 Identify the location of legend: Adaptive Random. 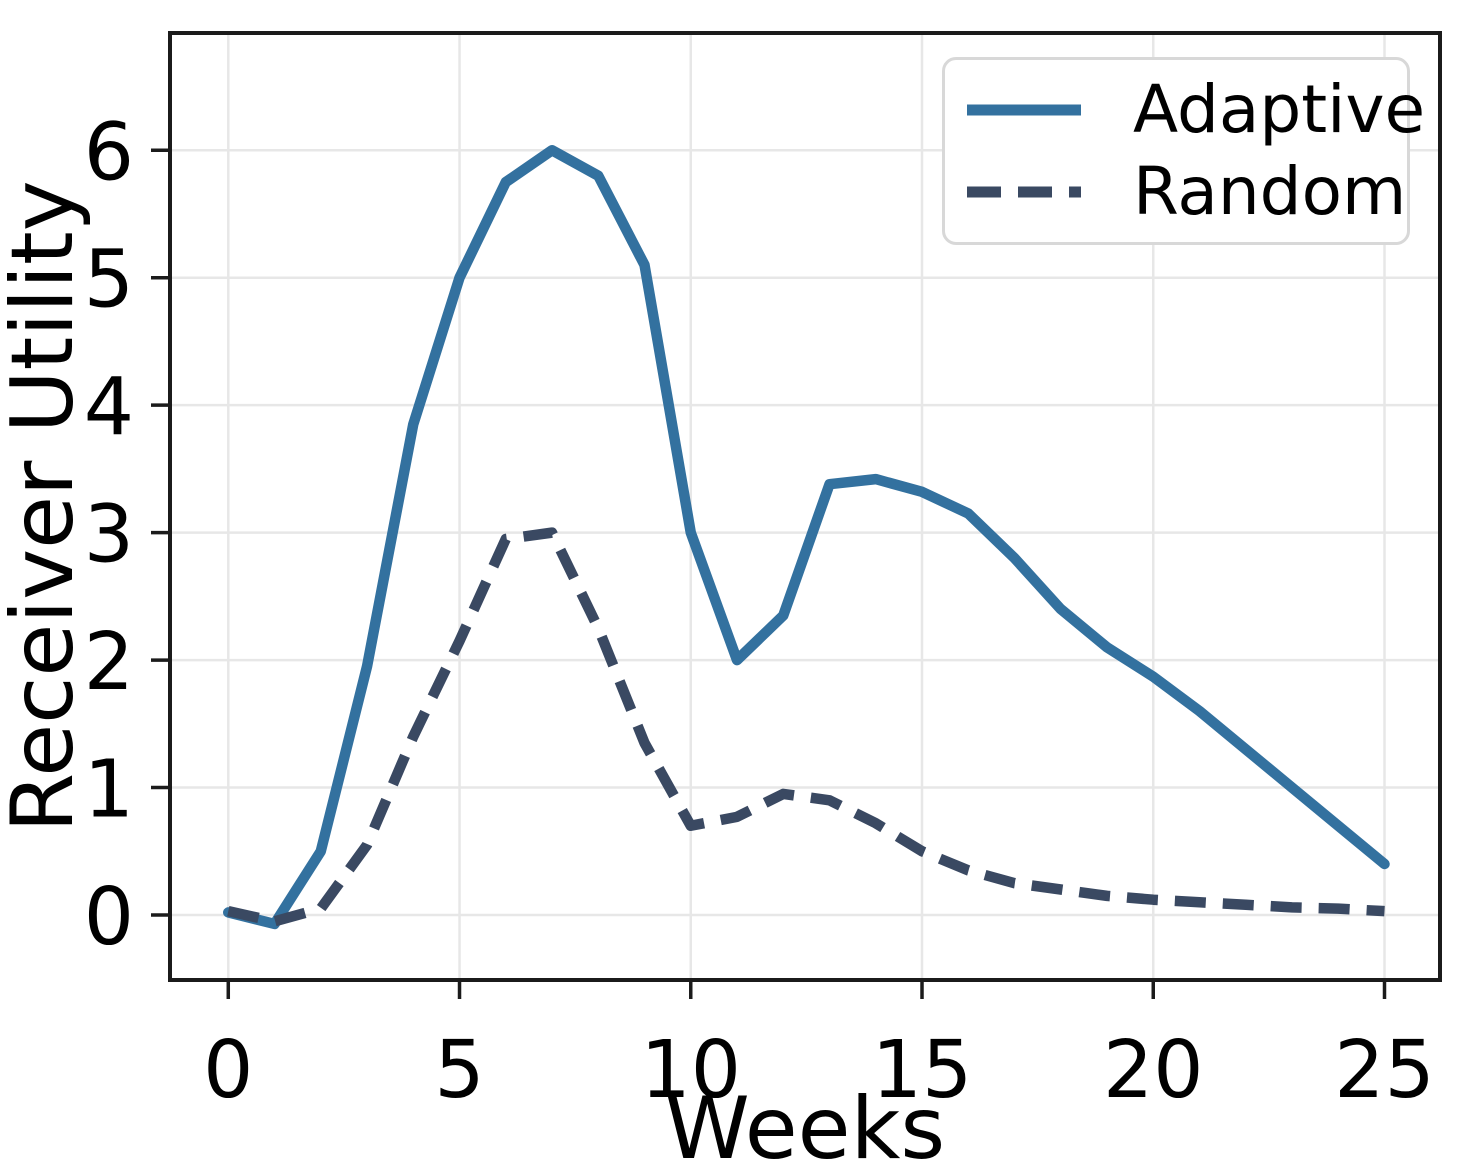
(1183, 151).